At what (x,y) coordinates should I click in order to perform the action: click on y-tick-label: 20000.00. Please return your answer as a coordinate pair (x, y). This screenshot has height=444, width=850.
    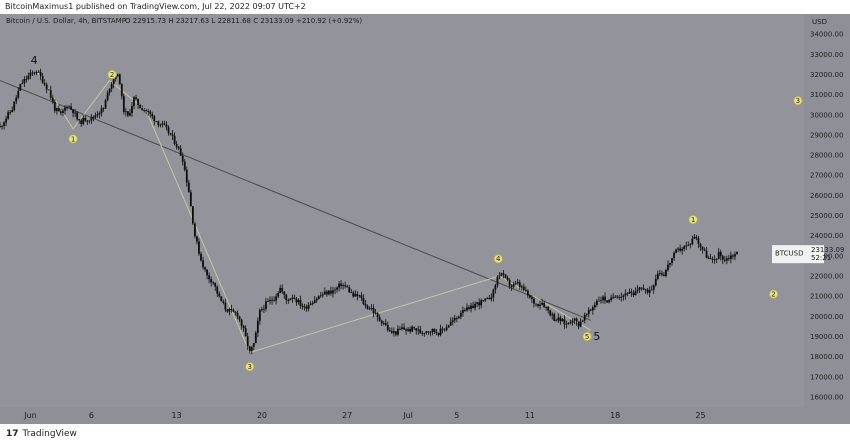
    Looking at the image, I should click on (826, 317).